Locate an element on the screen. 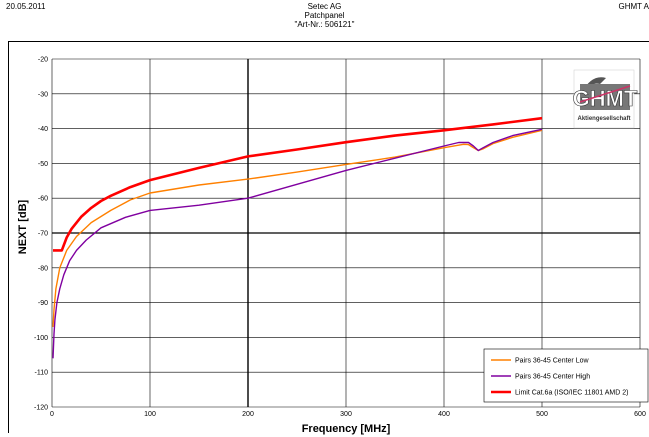 The height and width of the screenshot is (437, 649). x-tick-label: 400 is located at coordinates (444, 414).